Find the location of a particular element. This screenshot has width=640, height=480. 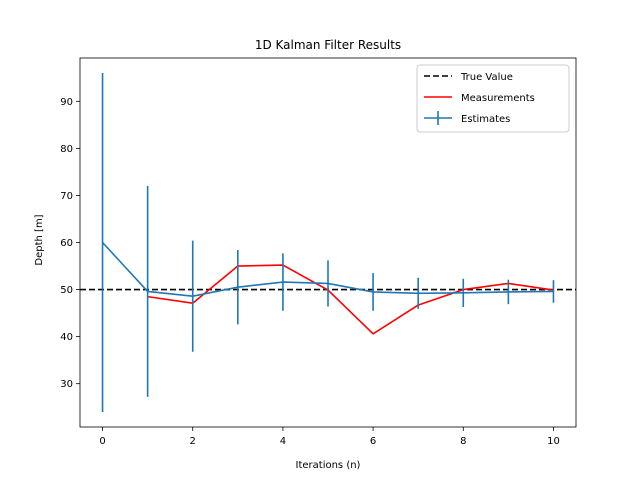

y-tick-label: 80 is located at coordinates (66, 149).